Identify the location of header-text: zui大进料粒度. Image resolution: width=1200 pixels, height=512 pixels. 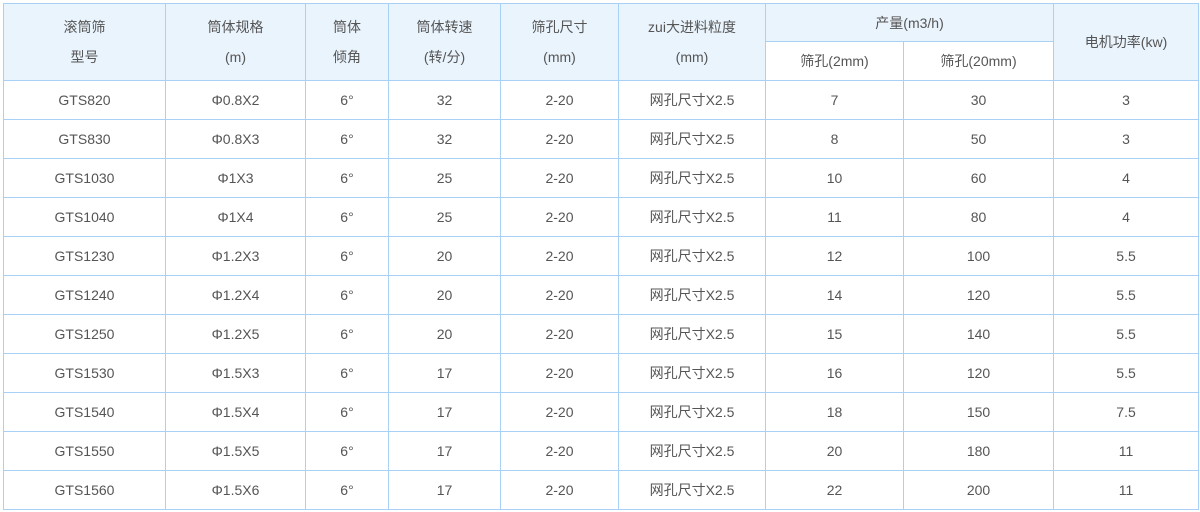
(692, 27).